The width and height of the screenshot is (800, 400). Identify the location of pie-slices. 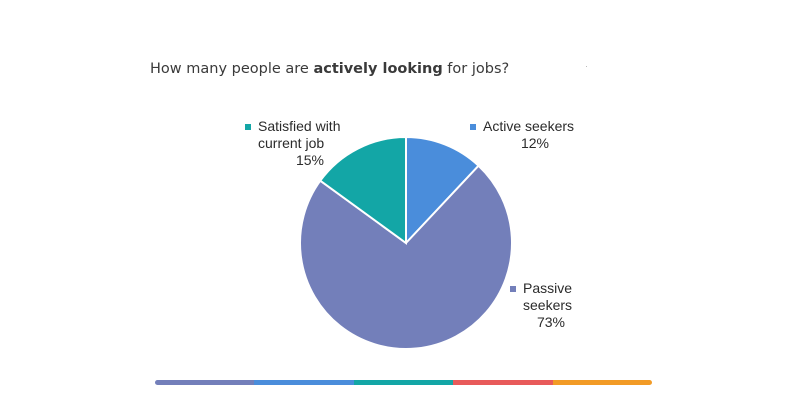
(406, 242).